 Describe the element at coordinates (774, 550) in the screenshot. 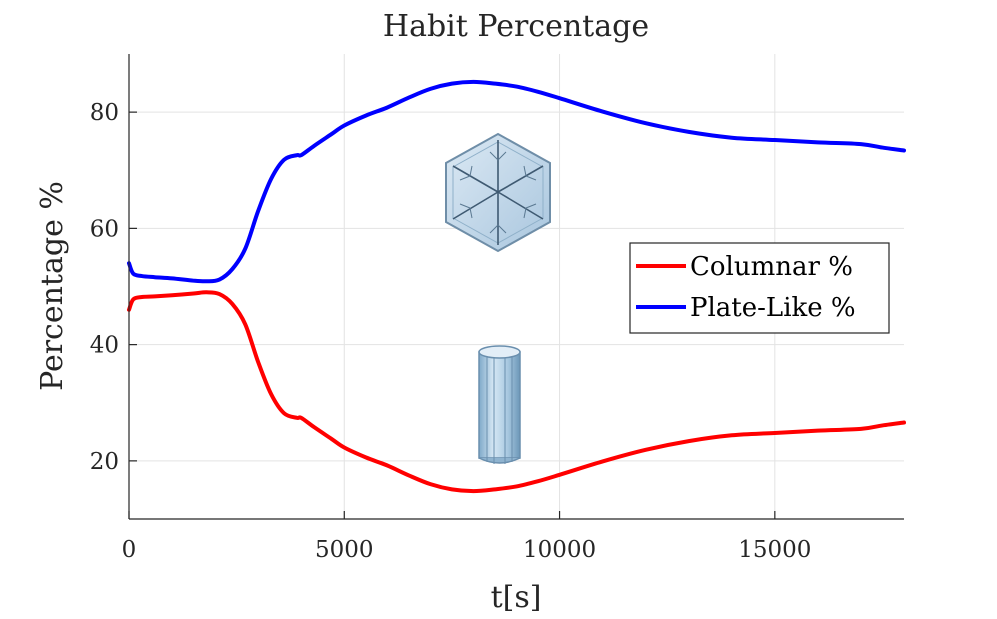

I see `x-tick-label: 15000` at that location.